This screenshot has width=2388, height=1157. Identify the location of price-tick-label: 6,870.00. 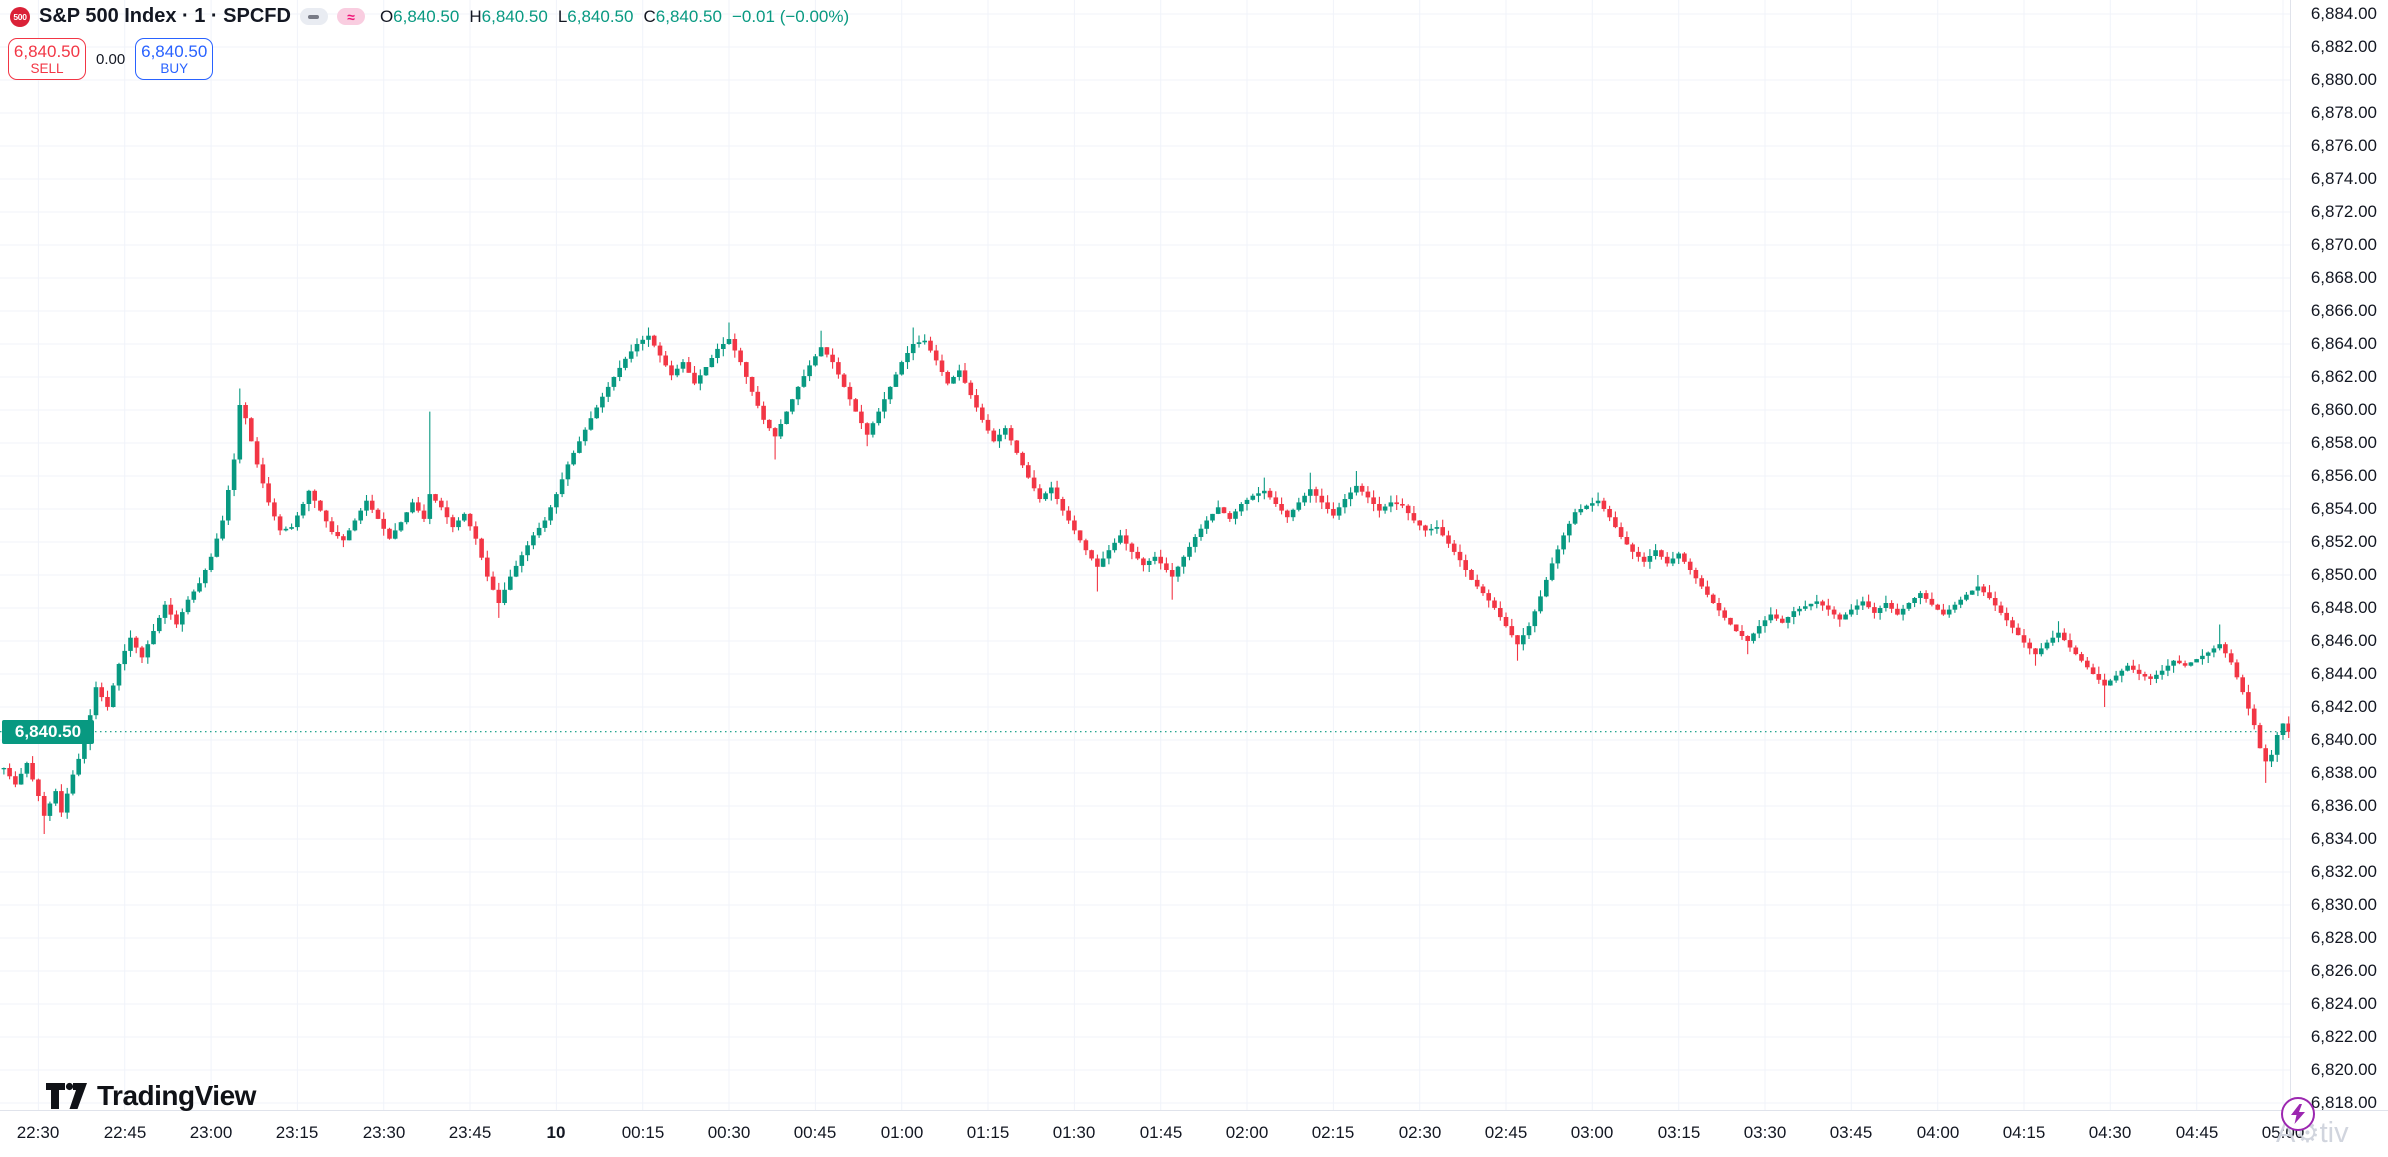
(2343, 244).